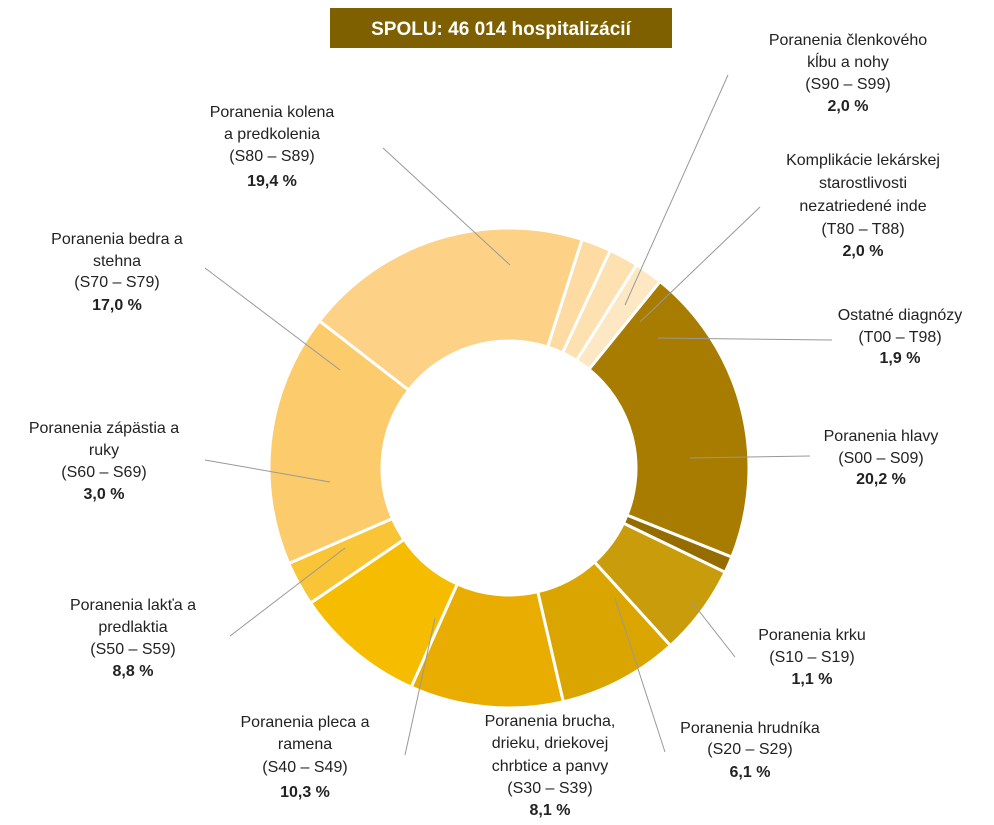  Describe the element at coordinates (305, 744) in the screenshot. I see `label-line: ramena` at that location.